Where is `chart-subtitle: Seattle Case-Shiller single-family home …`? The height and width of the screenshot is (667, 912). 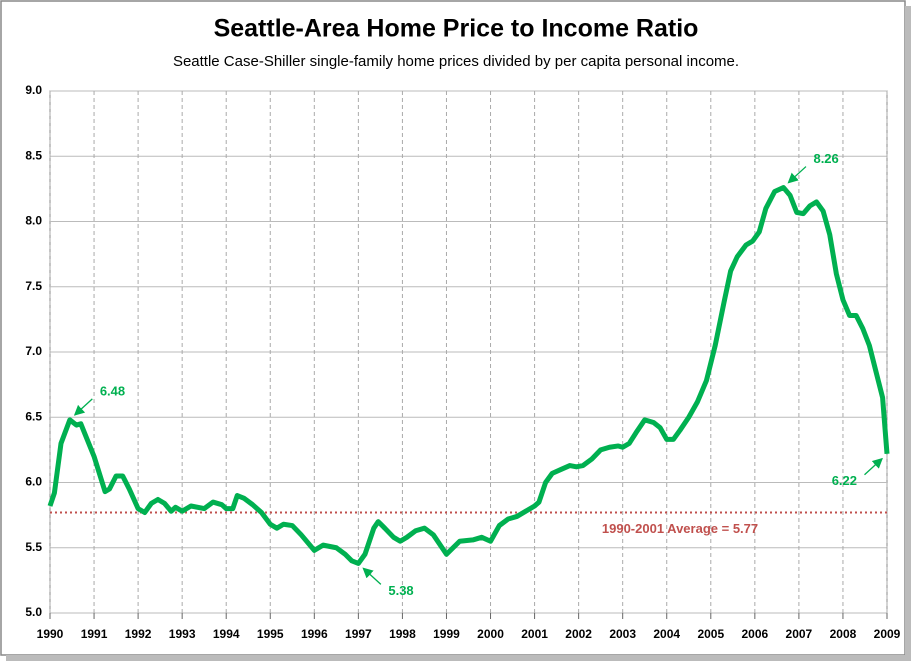 chart-subtitle: Seattle Case-Shiller single-family home … is located at coordinates (456, 61).